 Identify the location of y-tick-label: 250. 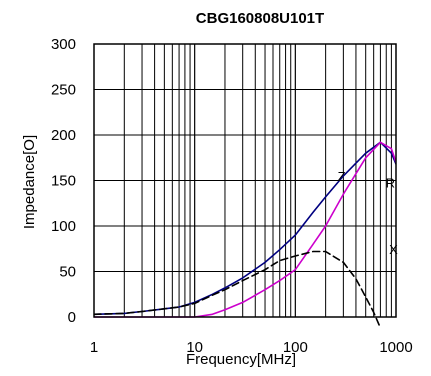
(63, 90).